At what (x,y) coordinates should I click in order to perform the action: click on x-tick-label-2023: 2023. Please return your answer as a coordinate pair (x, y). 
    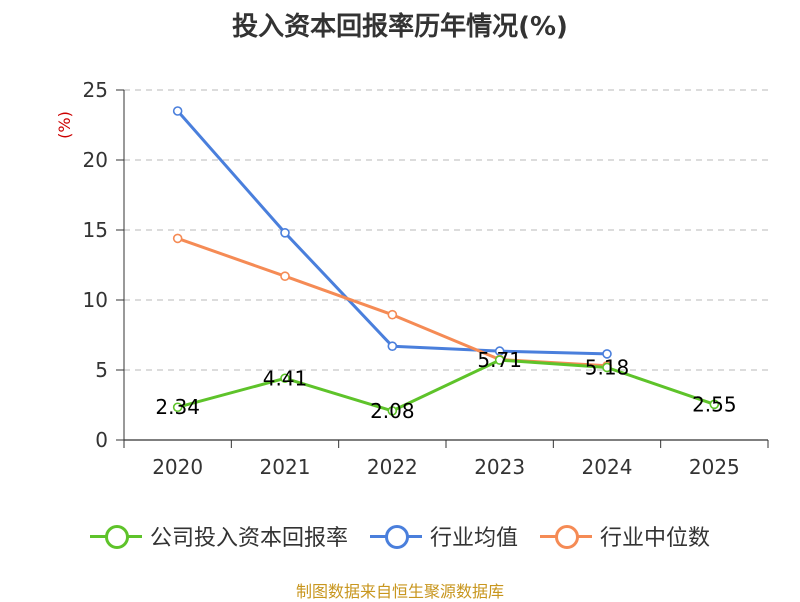
    Looking at the image, I should click on (499, 467).